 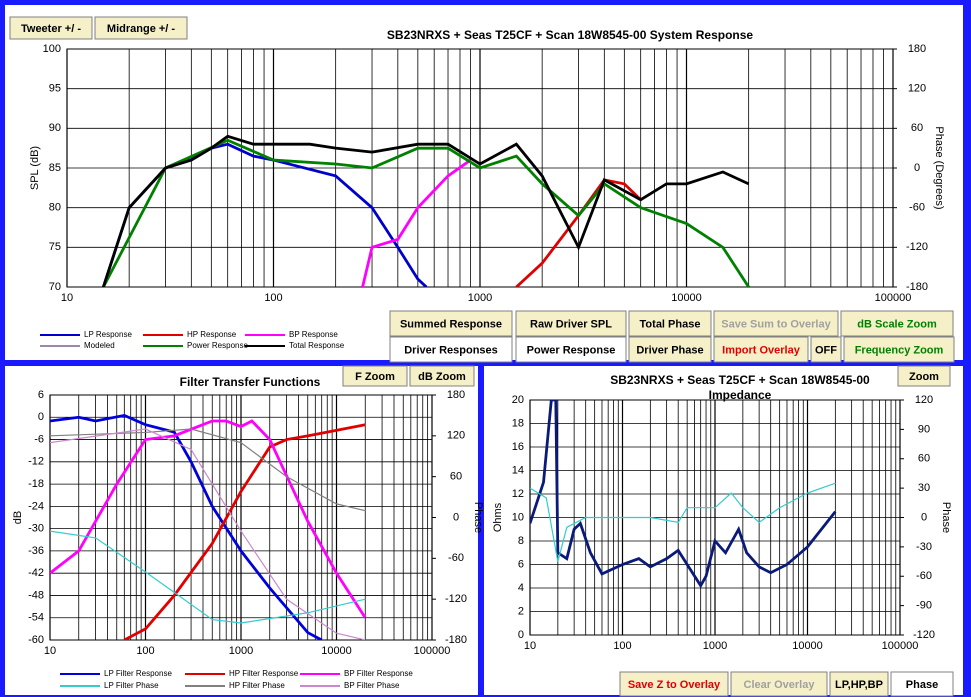 What do you see at coordinates (141, 28) in the screenshot?
I see `button: Midrange +/ -` at bounding box center [141, 28].